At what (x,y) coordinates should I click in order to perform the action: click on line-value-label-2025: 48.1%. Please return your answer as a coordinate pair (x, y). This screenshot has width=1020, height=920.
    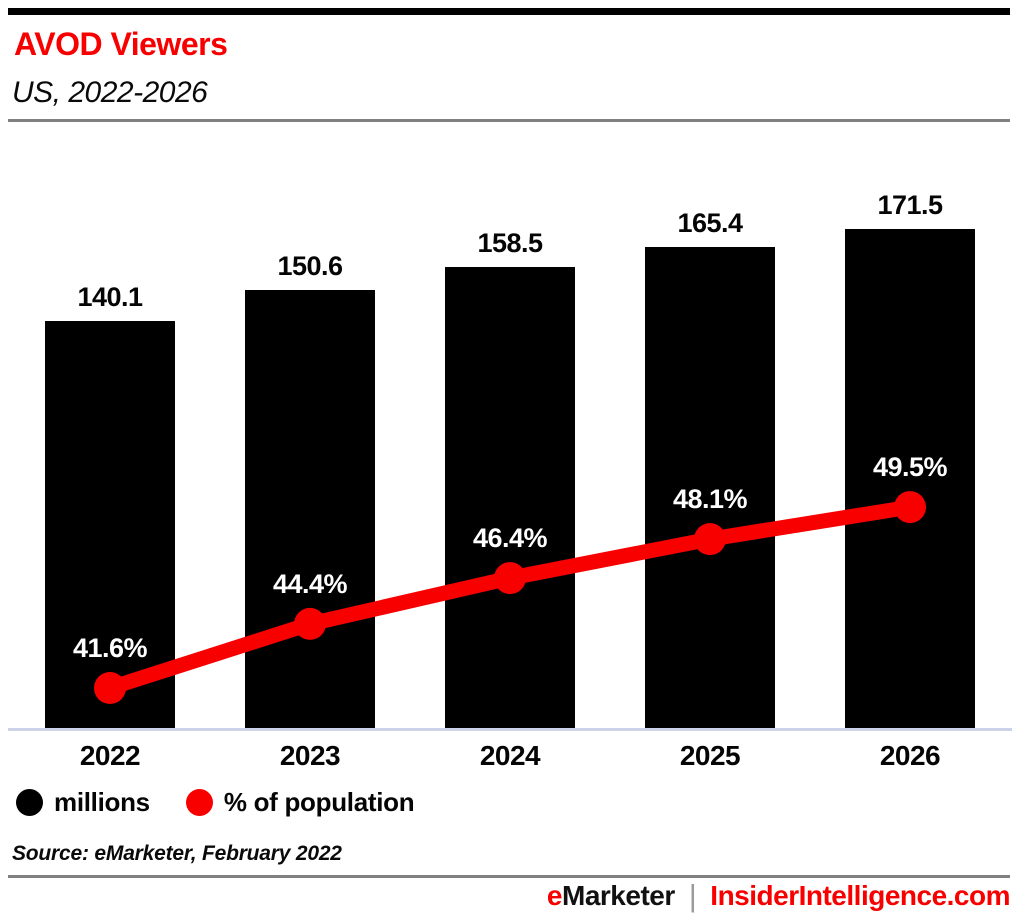
    Looking at the image, I should click on (710, 499).